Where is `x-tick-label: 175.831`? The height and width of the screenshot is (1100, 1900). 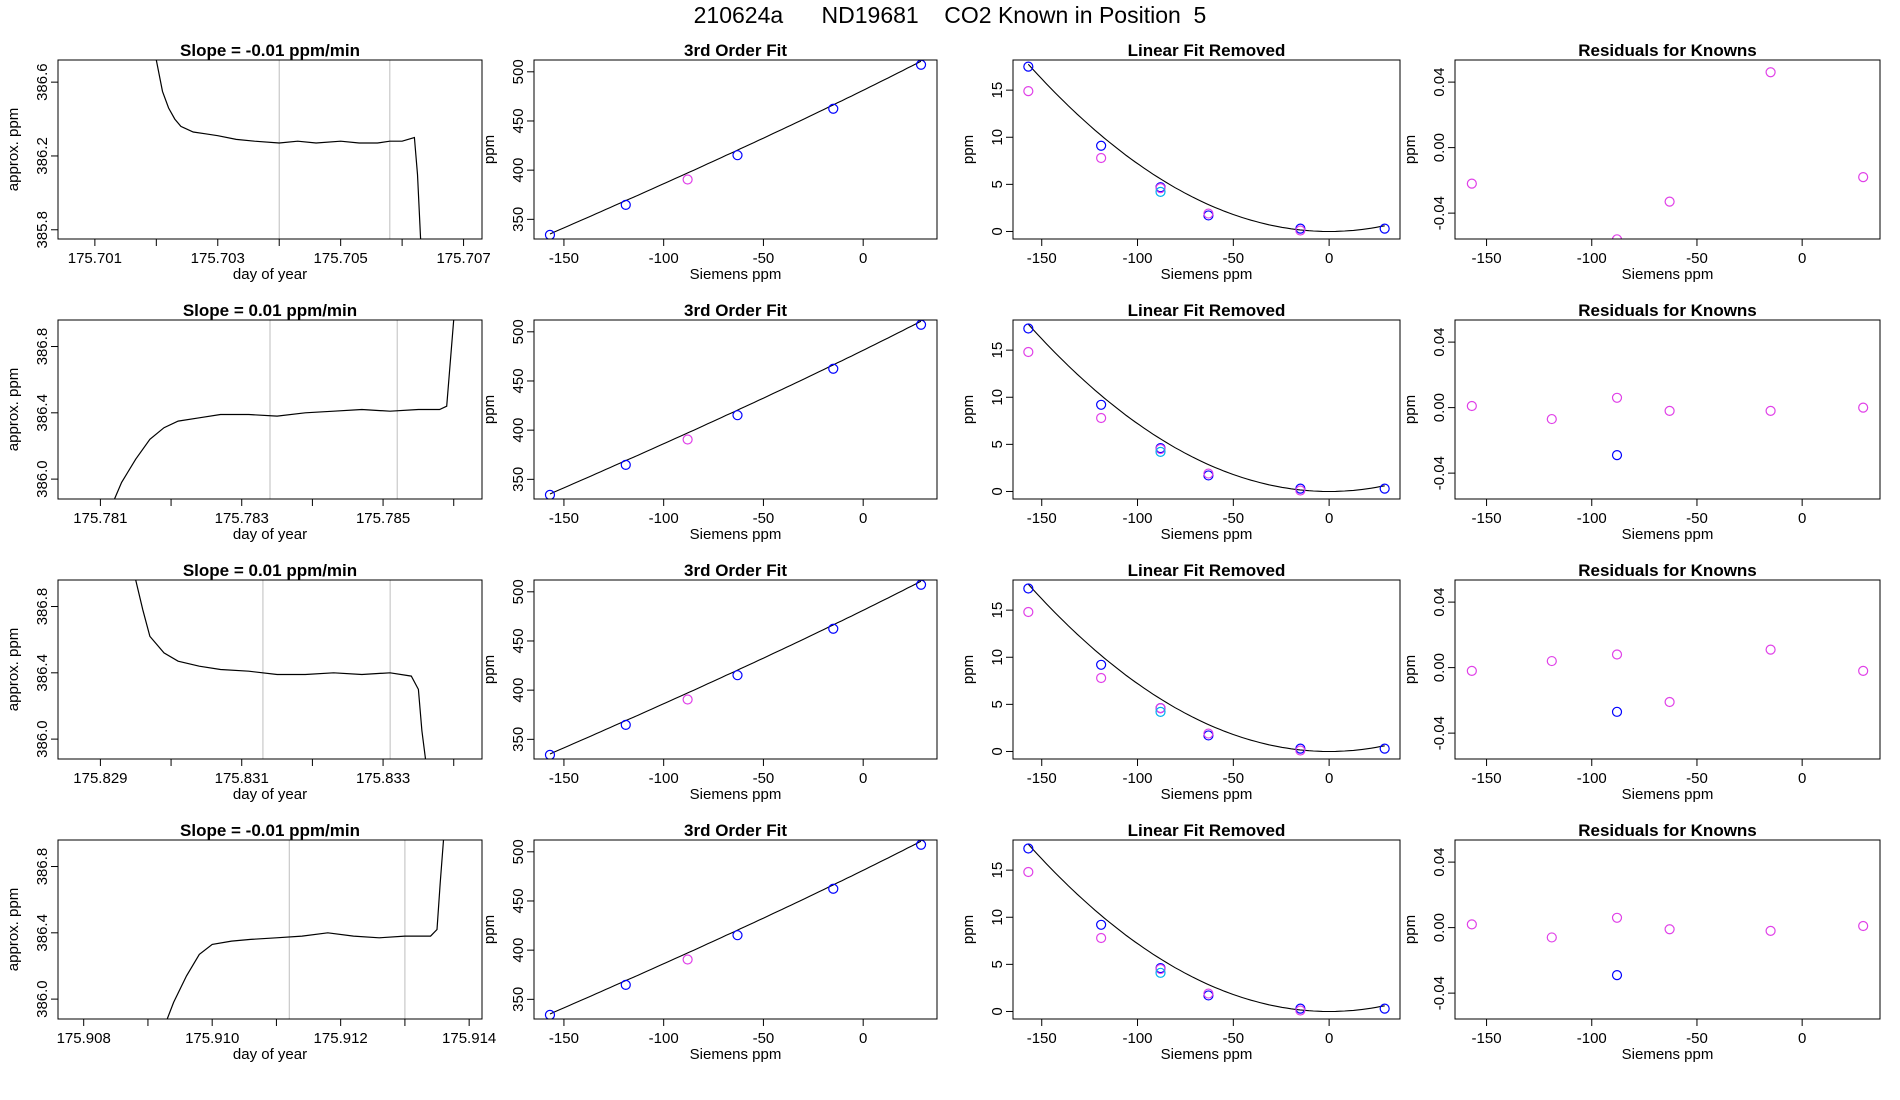 x-tick-label: 175.831 is located at coordinates (242, 778).